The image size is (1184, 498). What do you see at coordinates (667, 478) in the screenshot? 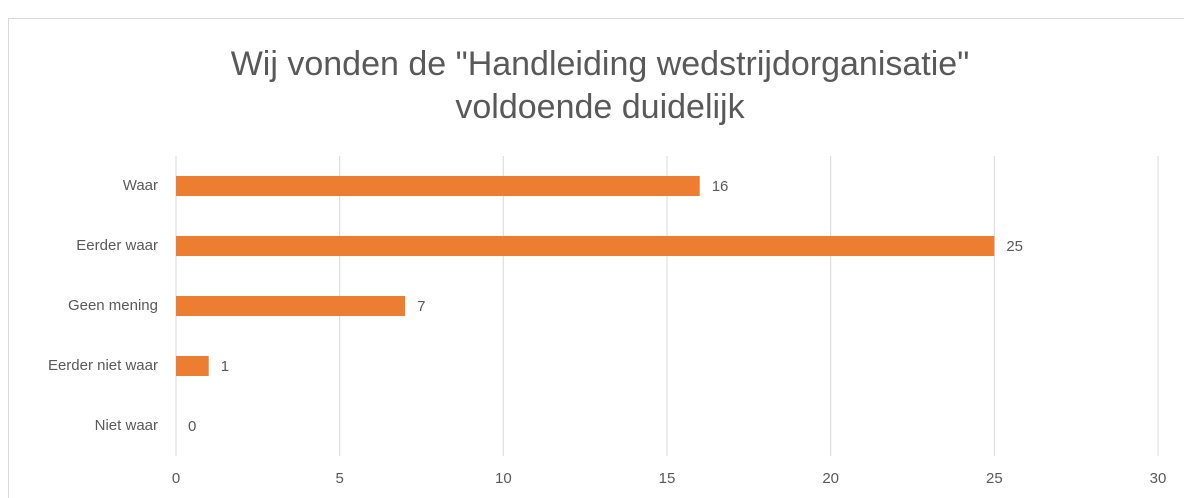
I see `x-tick-label: 15` at bounding box center [667, 478].